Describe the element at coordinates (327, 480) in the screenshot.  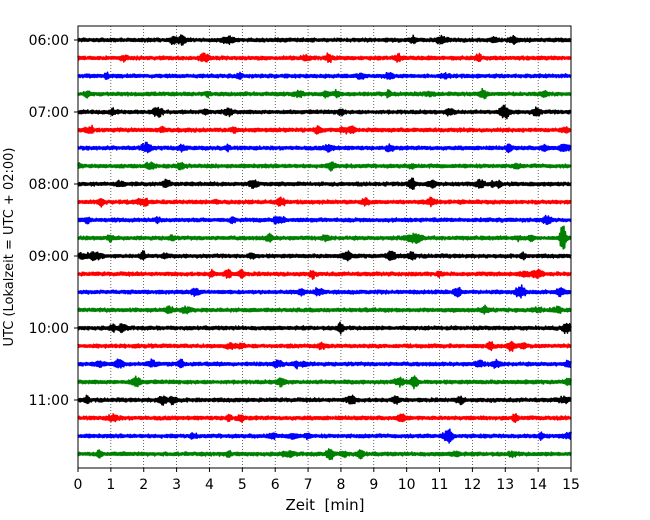
I see `x-axis-ticks: 0 1 2 3 4 5 6 7 8 9 10 11 12 13 14 15` at that location.